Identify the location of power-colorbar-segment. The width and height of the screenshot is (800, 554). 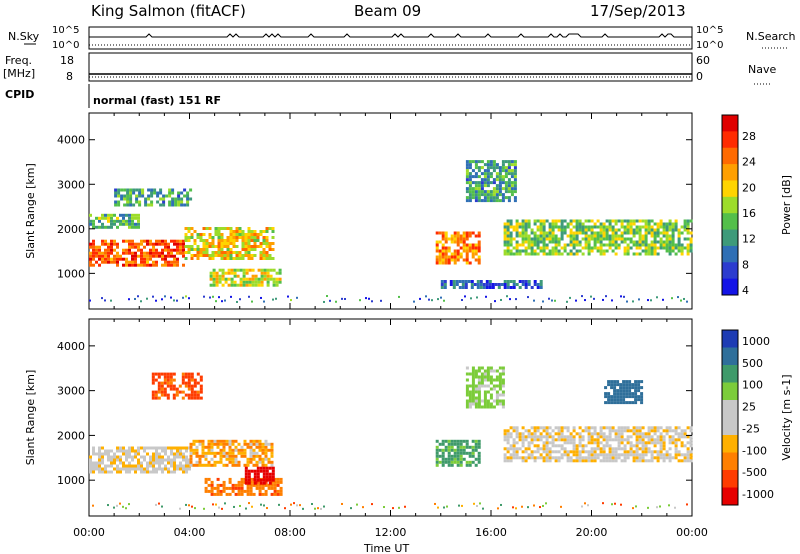
(730, 222).